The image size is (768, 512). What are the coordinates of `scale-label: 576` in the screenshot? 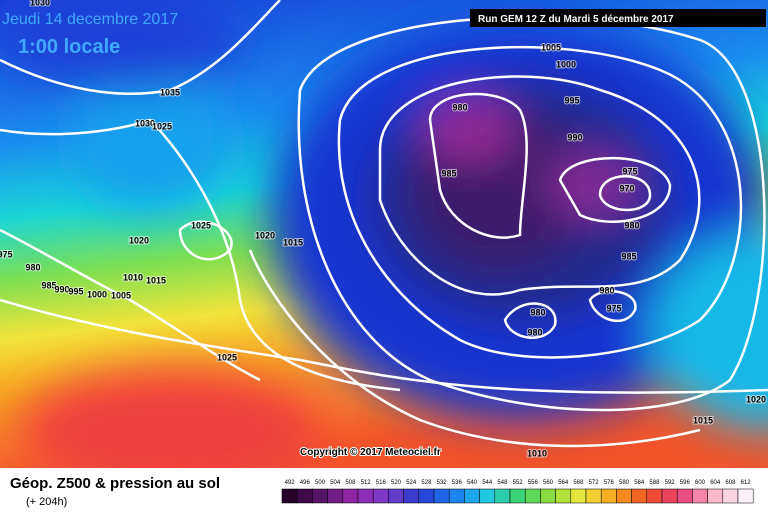 It's located at (609, 483).